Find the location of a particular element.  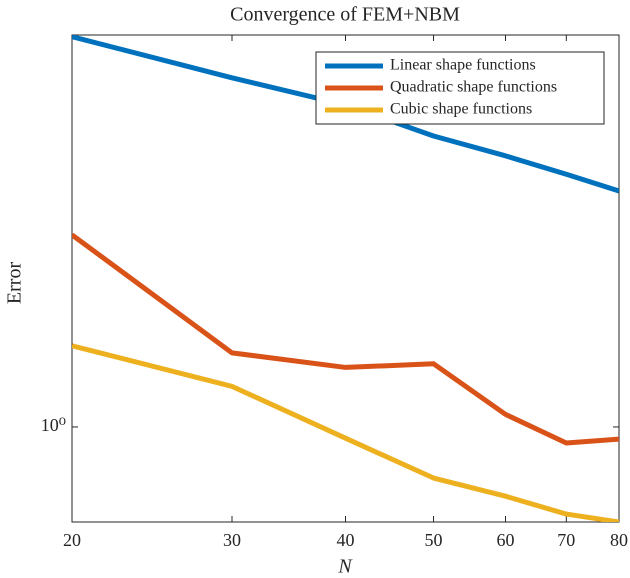

x-axis-label: N is located at coordinates (345, 567).